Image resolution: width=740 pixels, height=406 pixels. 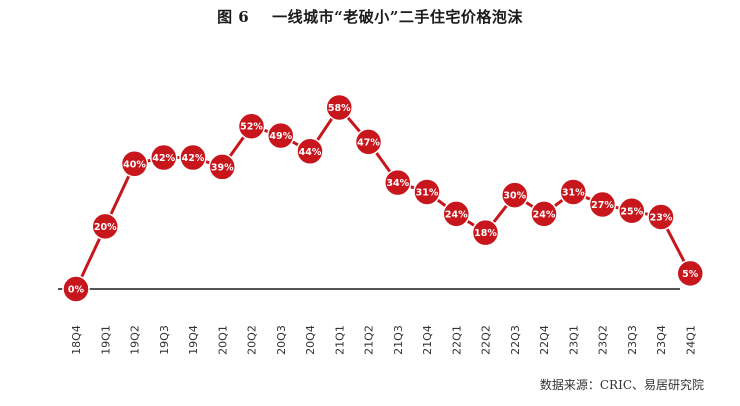 I want to click on title-text: 一线城市“老破小”二手住宅价格泡沫, so click(x=397, y=17).